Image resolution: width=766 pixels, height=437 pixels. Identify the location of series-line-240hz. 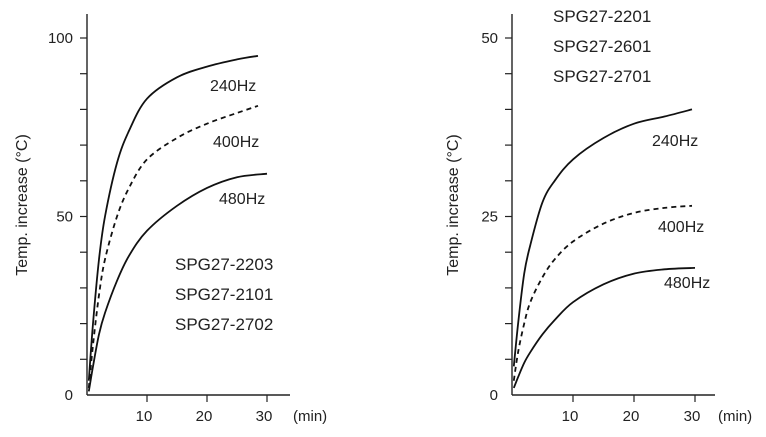
(602, 237).